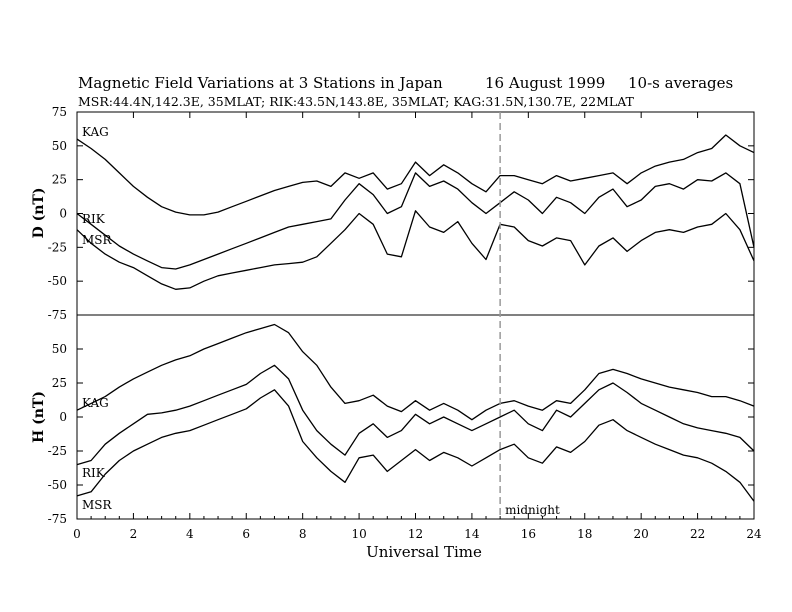 The height and width of the screenshot is (612, 792). What do you see at coordinates (528, 534) in the screenshot?
I see `x-tick-label: 16` at bounding box center [528, 534].